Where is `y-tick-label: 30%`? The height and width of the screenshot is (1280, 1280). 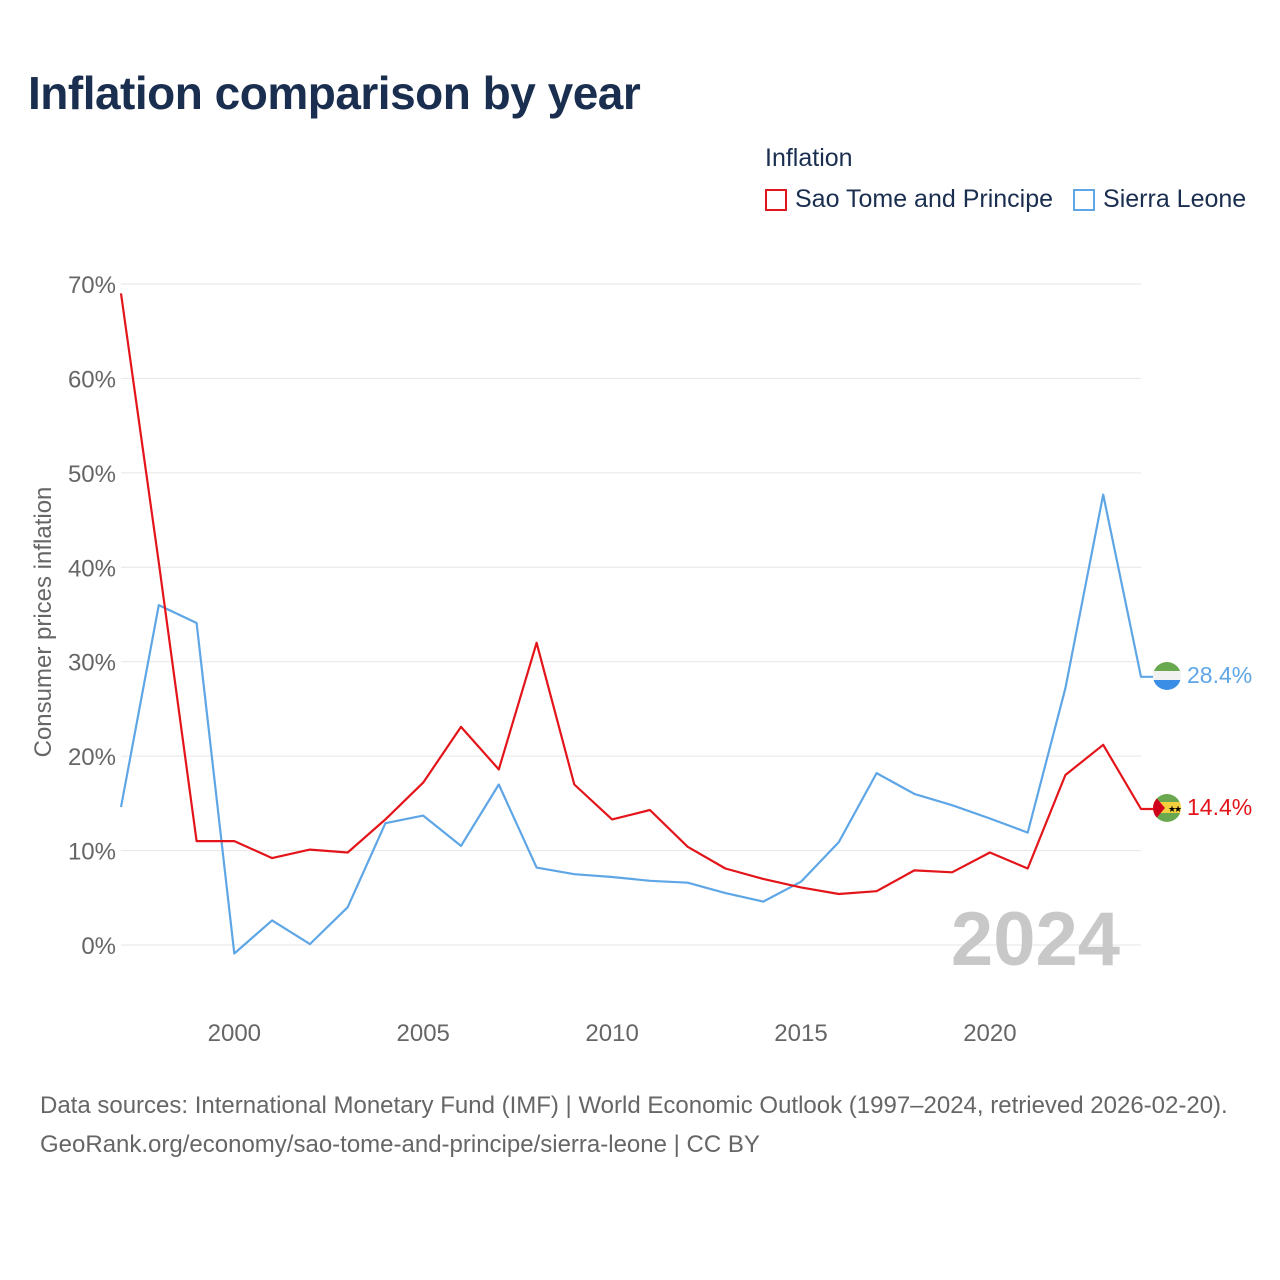
y-tick-label: 30% is located at coordinates (92, 663).